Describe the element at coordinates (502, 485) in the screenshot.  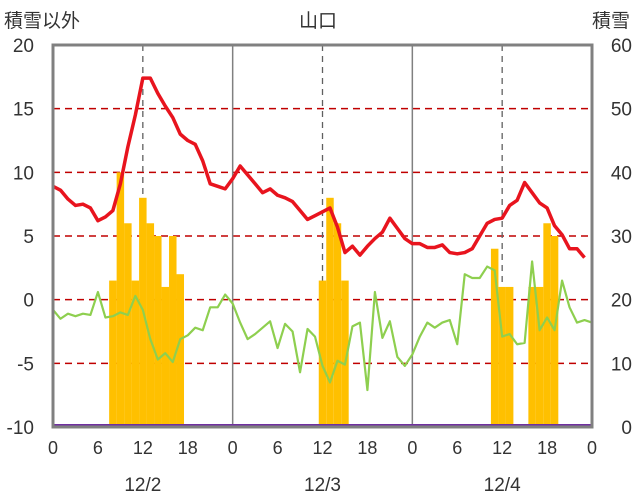
I see `date-label: 12/4` at that location.